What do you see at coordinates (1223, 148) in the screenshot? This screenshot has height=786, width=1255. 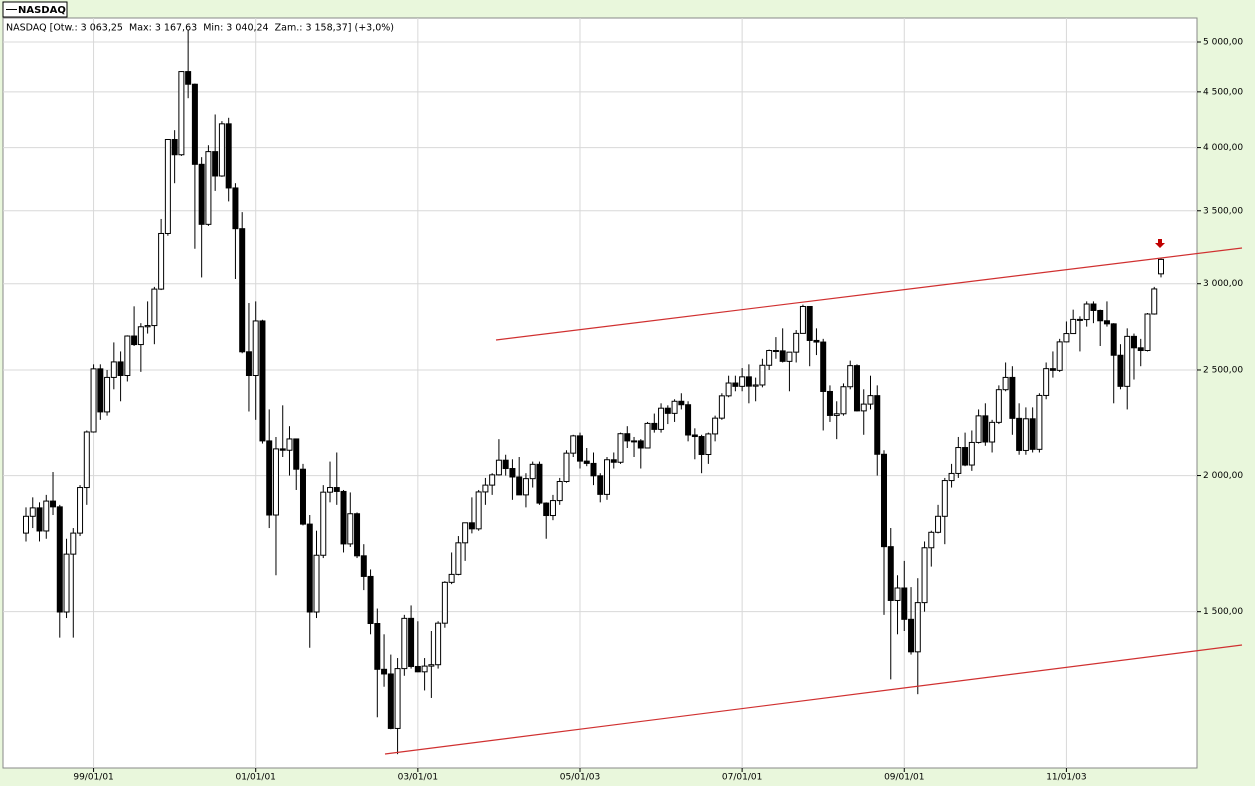 I see `y-tick-label: 4 000,00` at bounding box center [1223, 148].